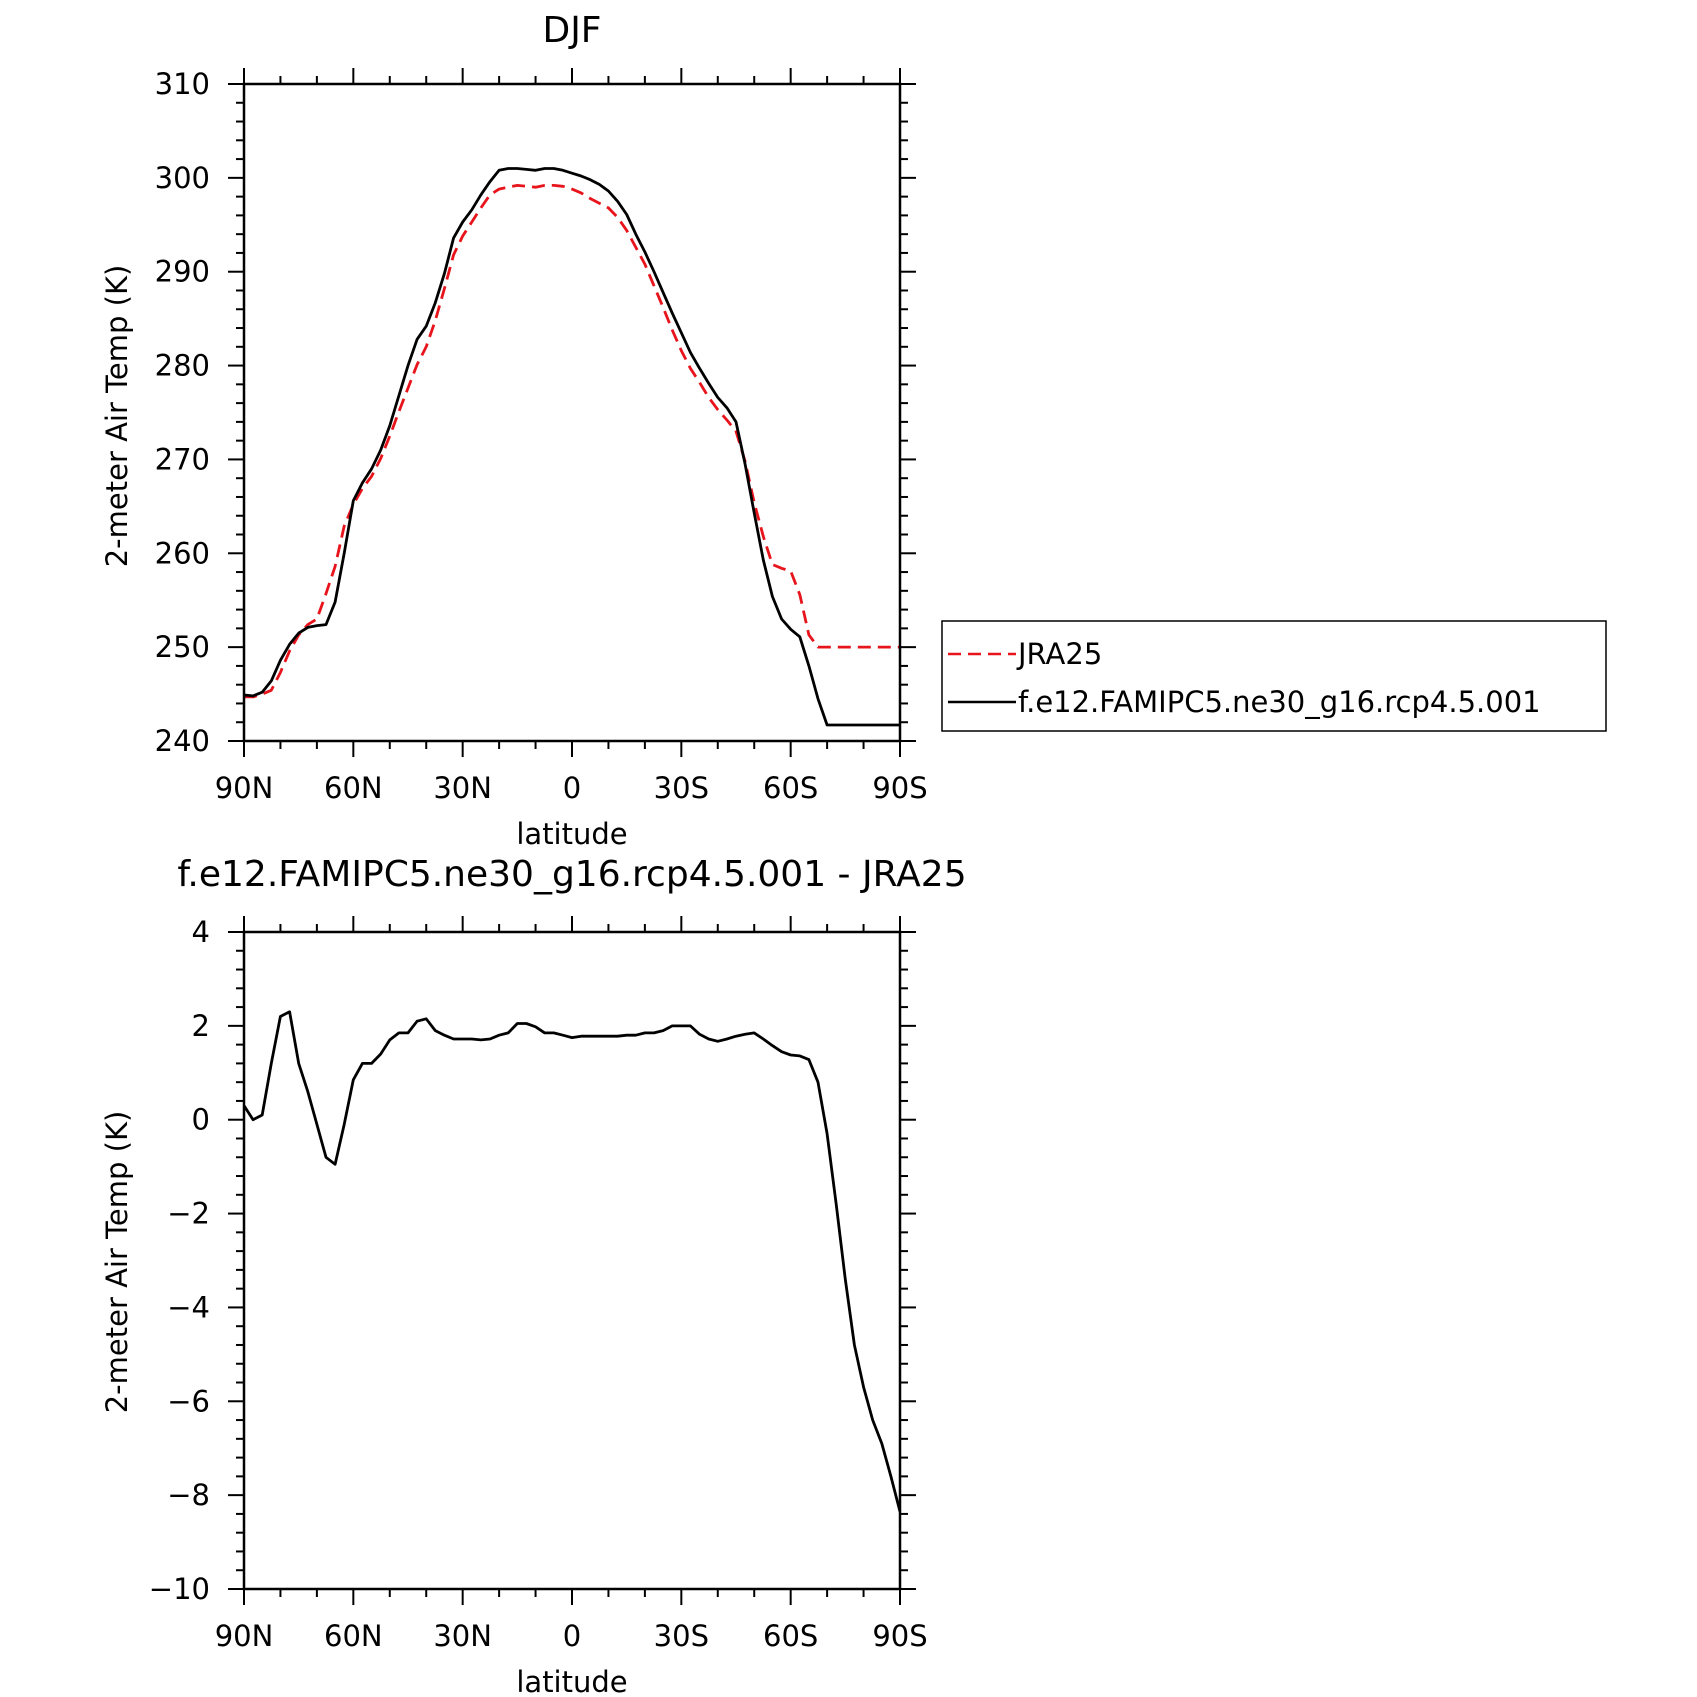 This screenshot has height=1697, width=1697. What do you see at coordinates (201, 1120) in the screenshot?
I see `y-tick-label: 0` at bounding box center [201, 1120].